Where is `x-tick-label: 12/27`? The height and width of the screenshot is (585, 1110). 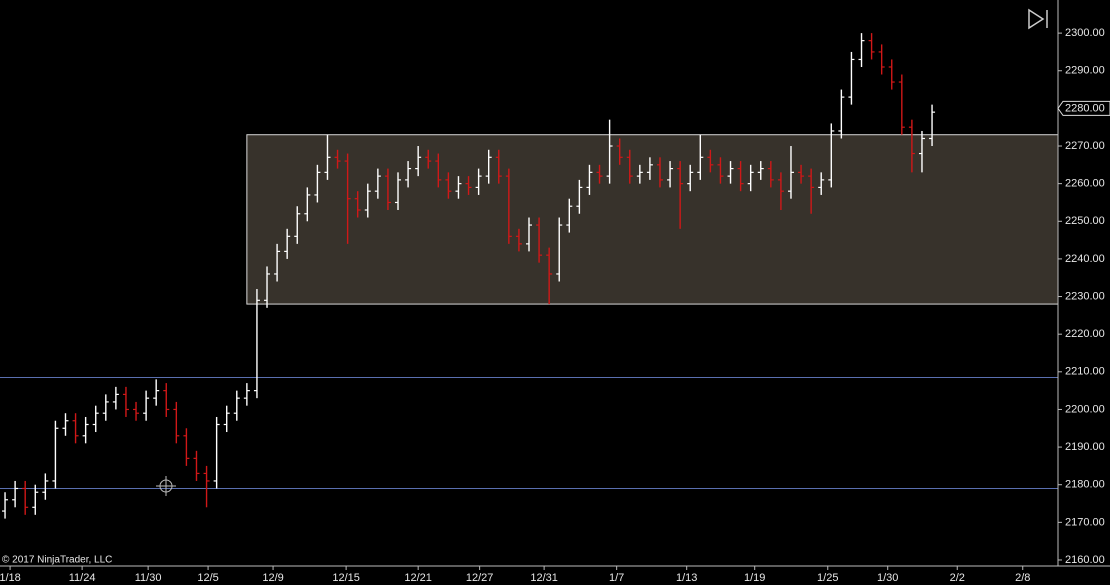 x-tick-label: 12/27 is located at coordinates (480, 578).